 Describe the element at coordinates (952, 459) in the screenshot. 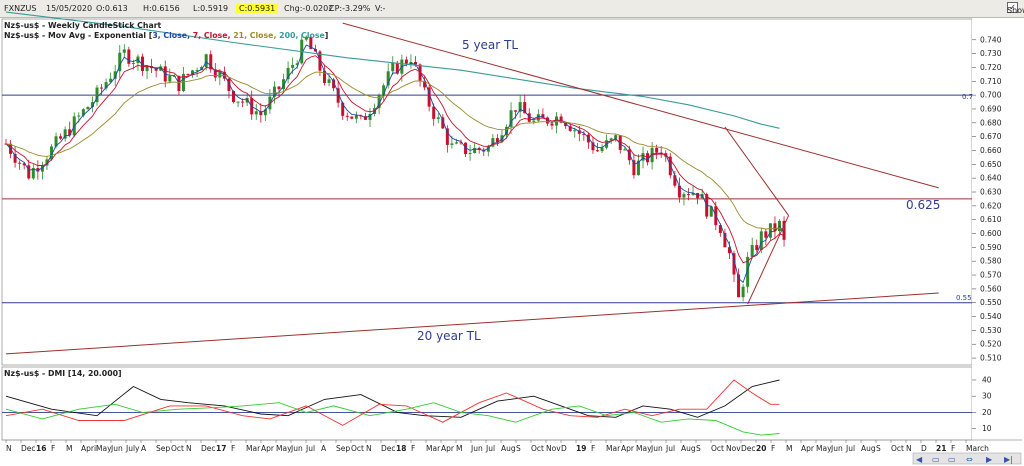

I see `zoom-in-icon: ▭` at that location.